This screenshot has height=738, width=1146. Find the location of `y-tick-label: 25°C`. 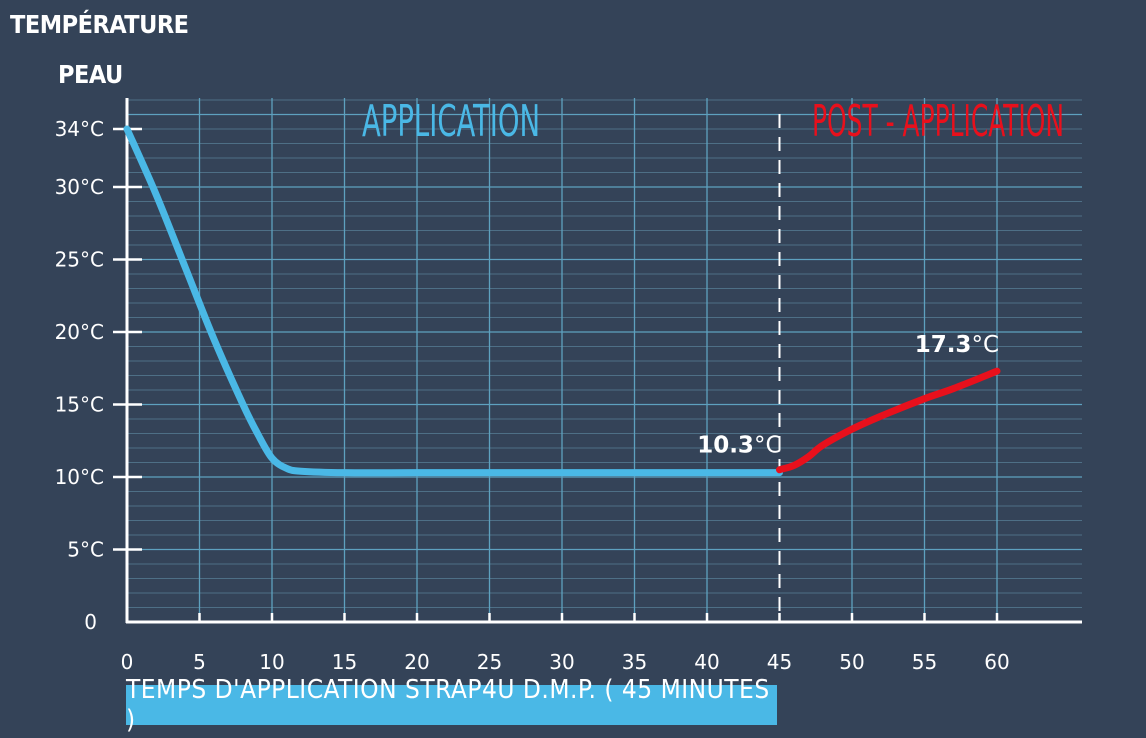

y-tick-label: 25°C is located at coordinates (79, 260).